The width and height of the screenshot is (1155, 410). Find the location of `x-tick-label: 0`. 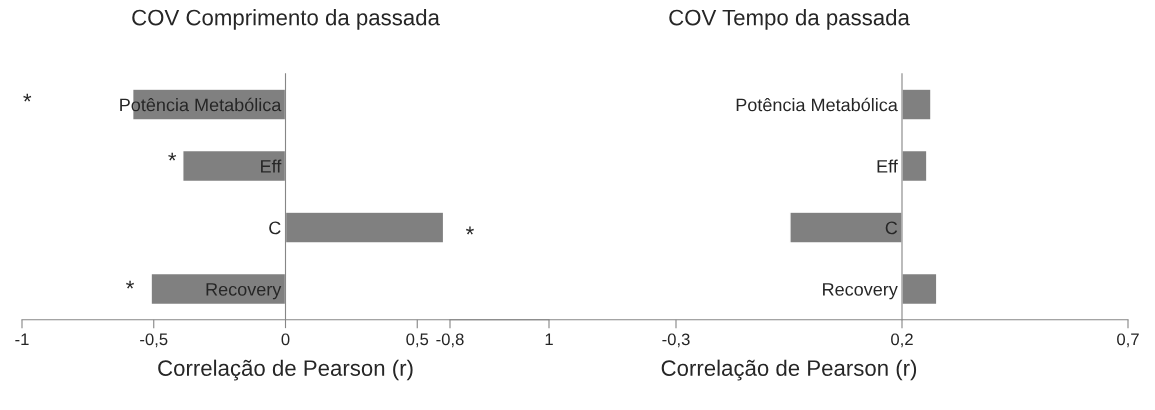

x-tick-label: 0 is located at coordinates (285, 339).